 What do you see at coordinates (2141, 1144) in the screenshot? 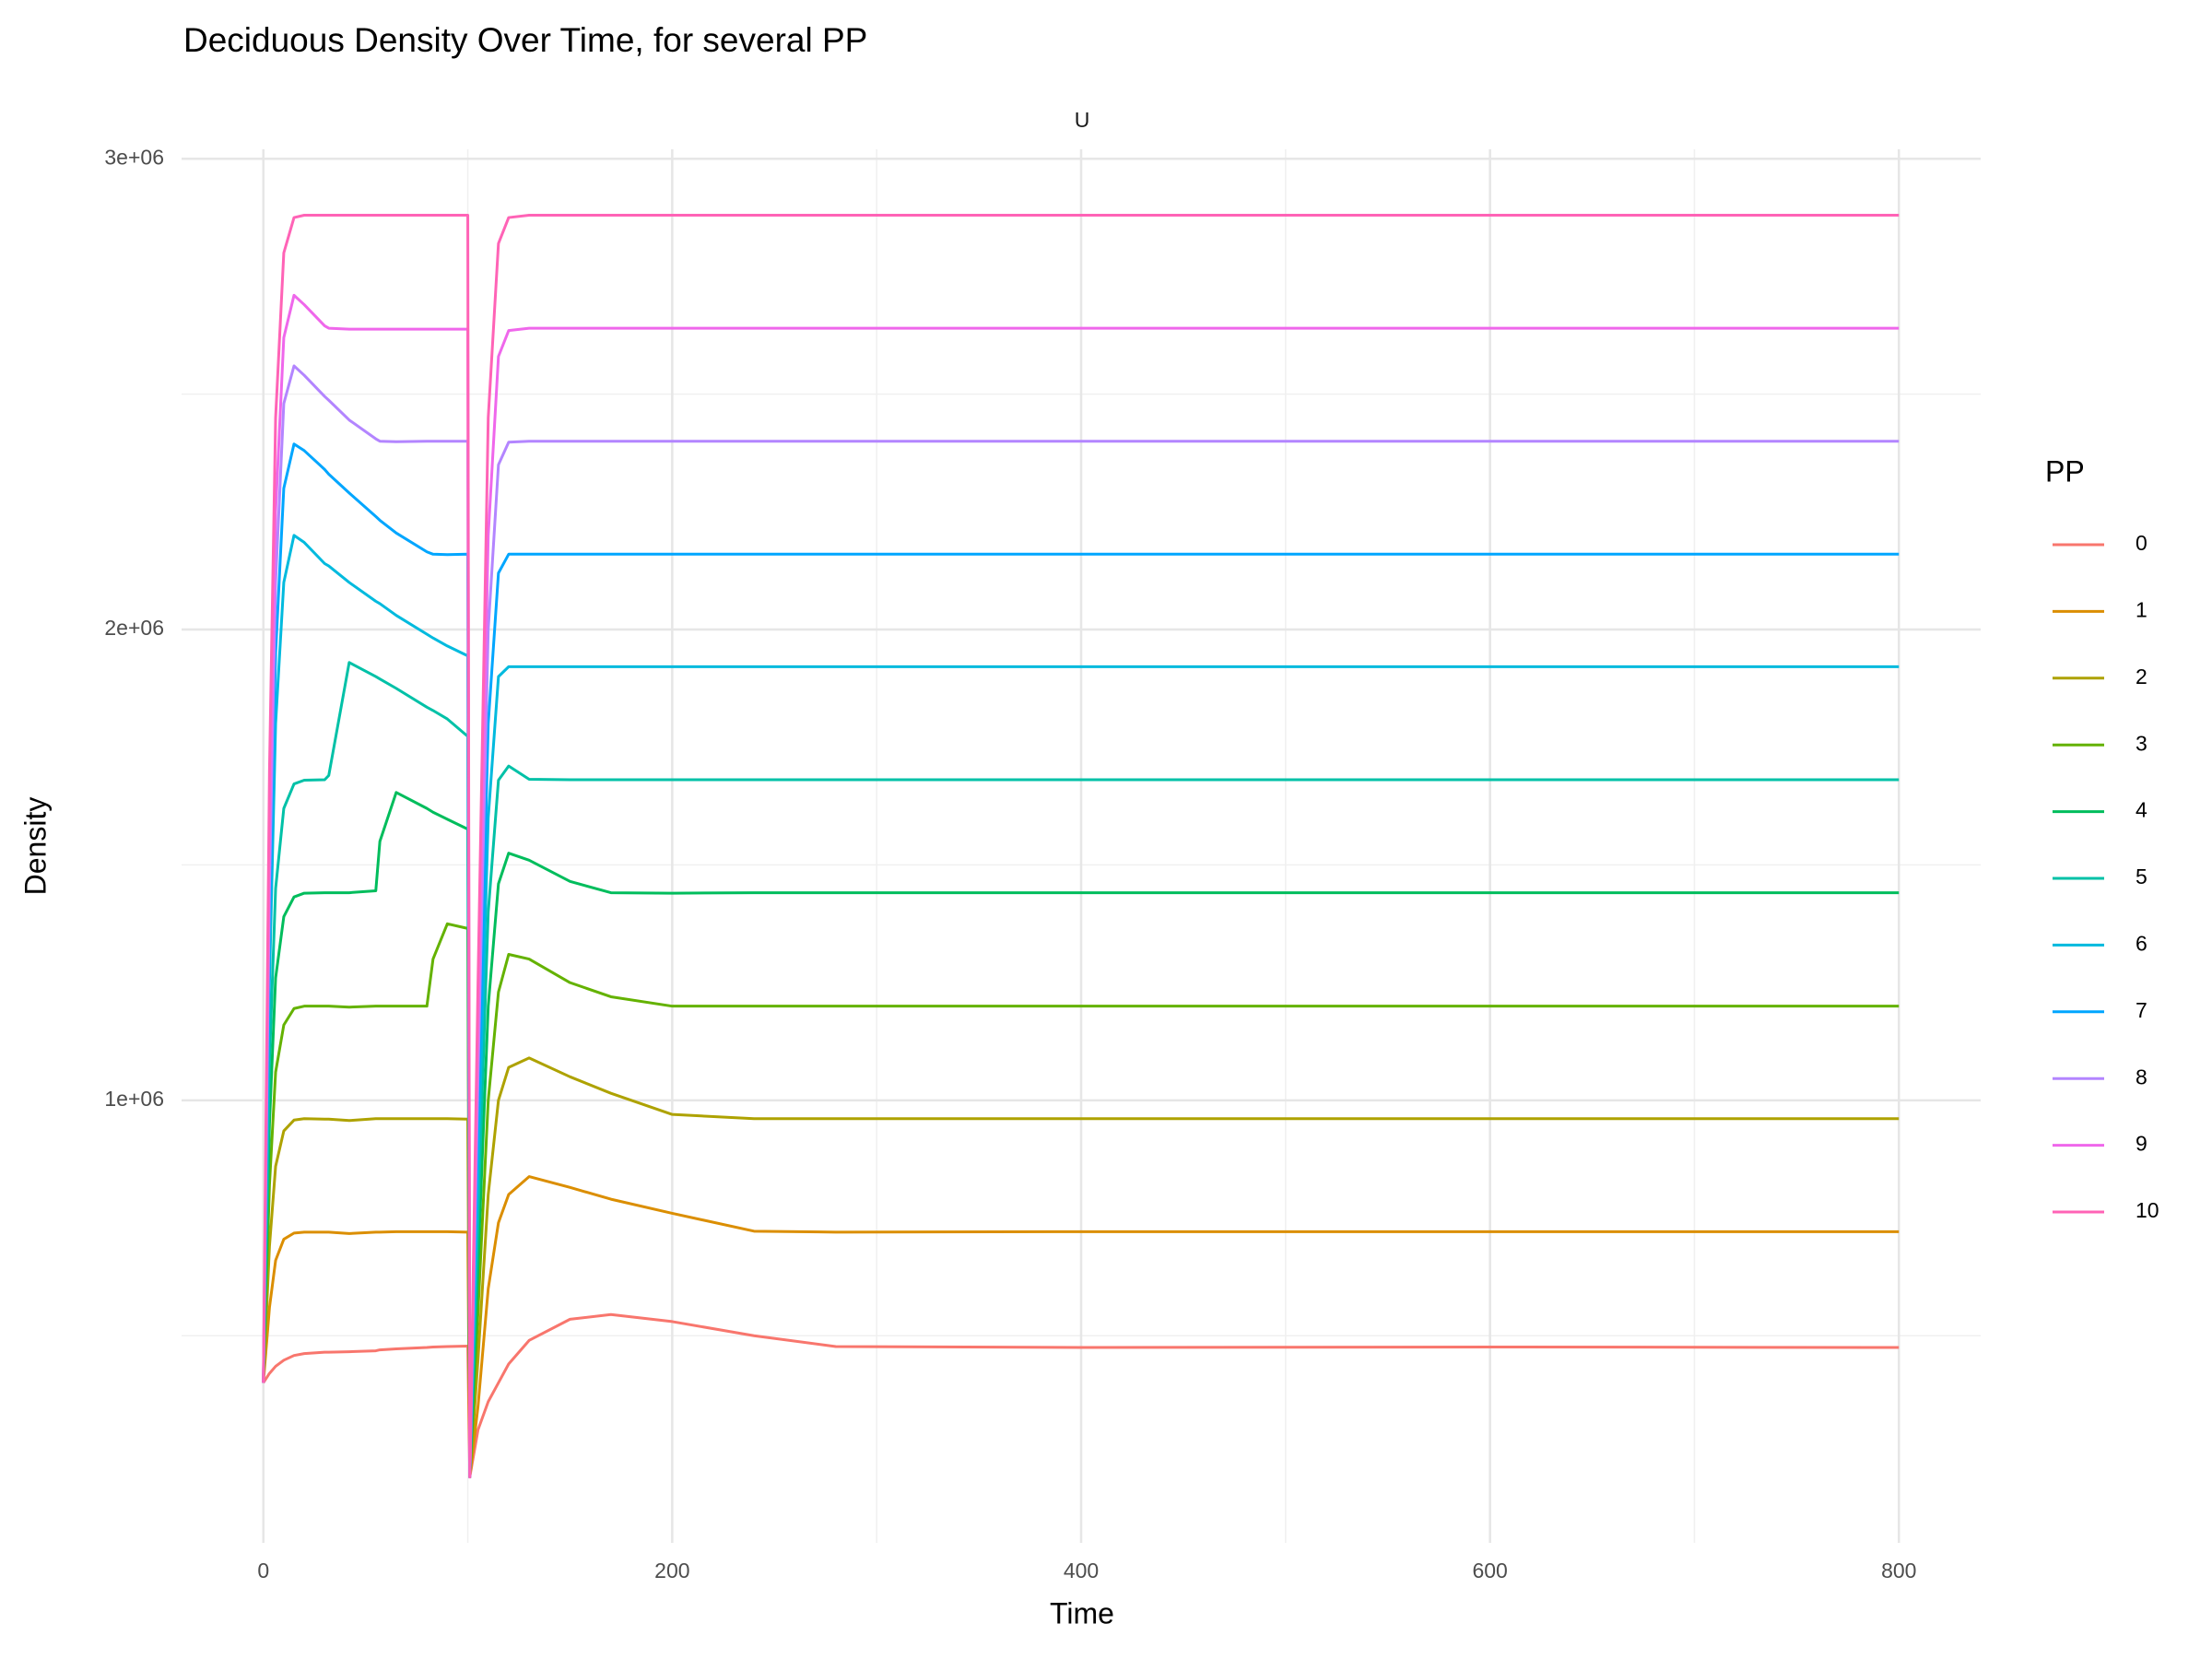
I see `legend-label: 9` at bounding box center [2141, 1144].